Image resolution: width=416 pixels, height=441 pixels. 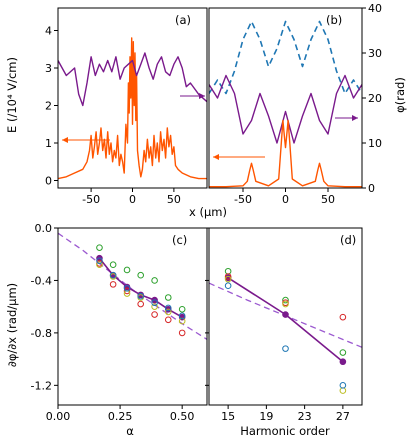 I want to click on fit-line, so click(x=132, y=286).